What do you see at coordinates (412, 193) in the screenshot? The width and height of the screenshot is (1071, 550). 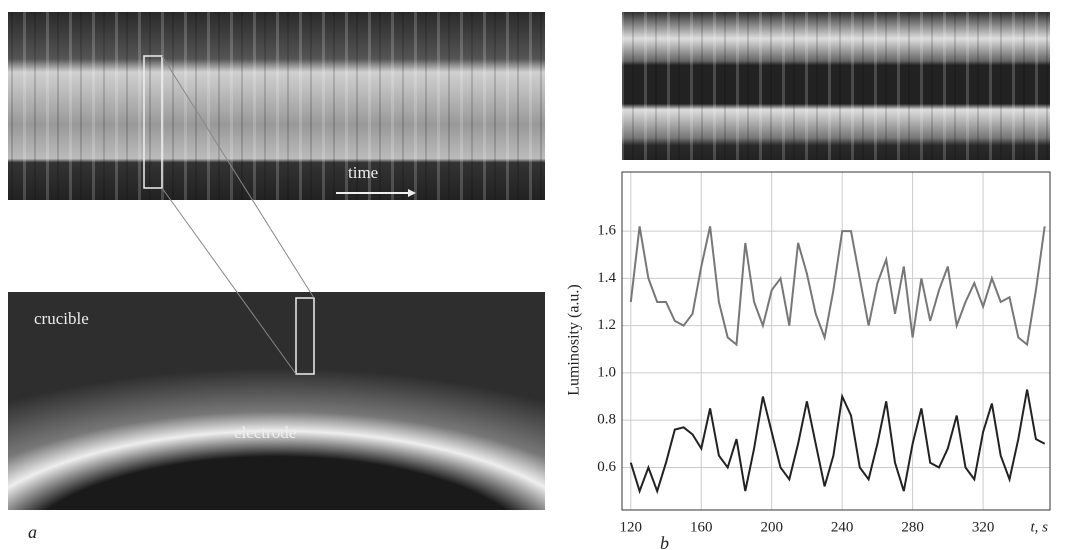 I see `time-arrow-head` at bounding box center [412, 193].